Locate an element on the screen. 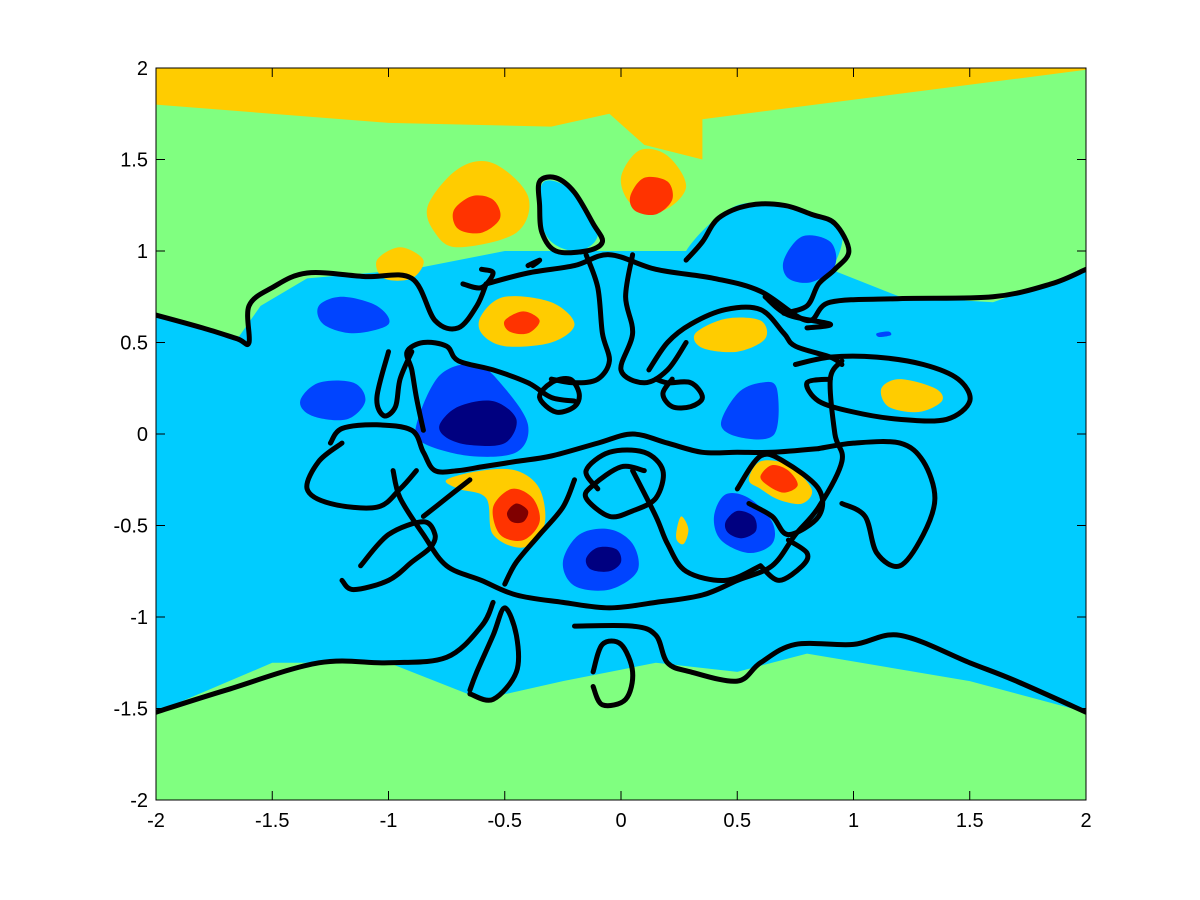 This screenshot has width=1200, height=900. x-tick-label: 2 is located at coordinates (1085, 821).